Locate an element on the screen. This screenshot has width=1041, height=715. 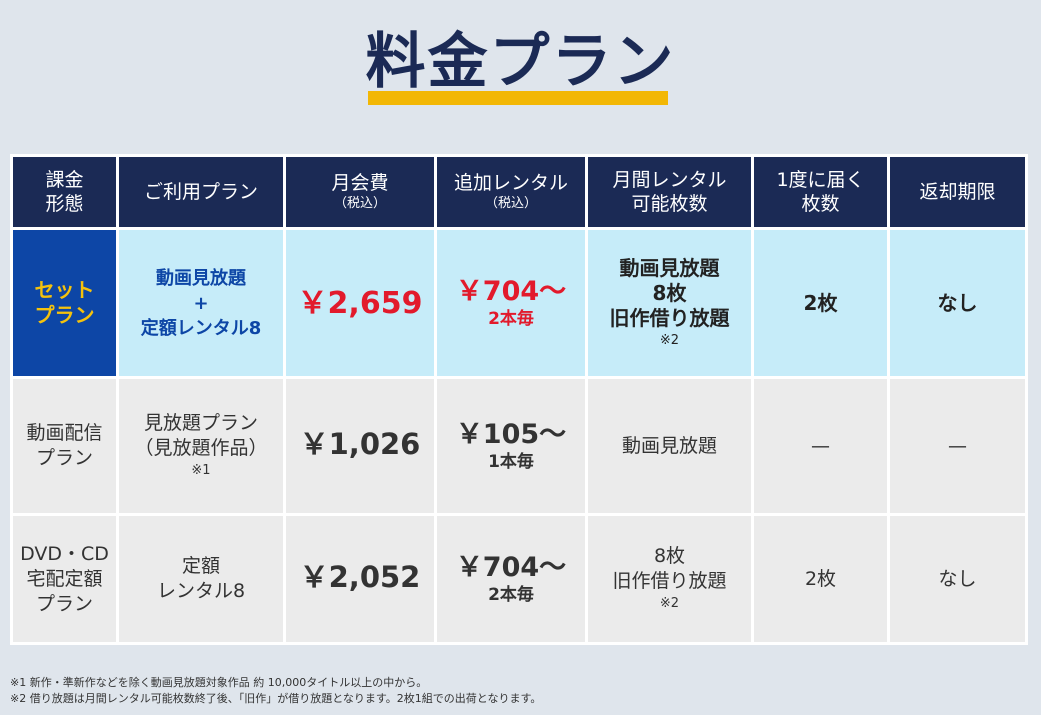
header-per-delivery: 1度に届く 枚数 is located at coordinates (820, 192).